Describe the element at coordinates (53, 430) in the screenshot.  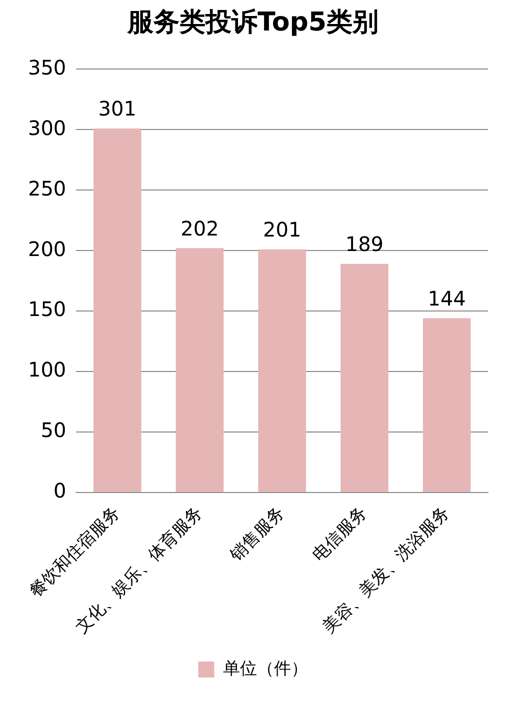
I see `y-tick-label: 50` at that location.